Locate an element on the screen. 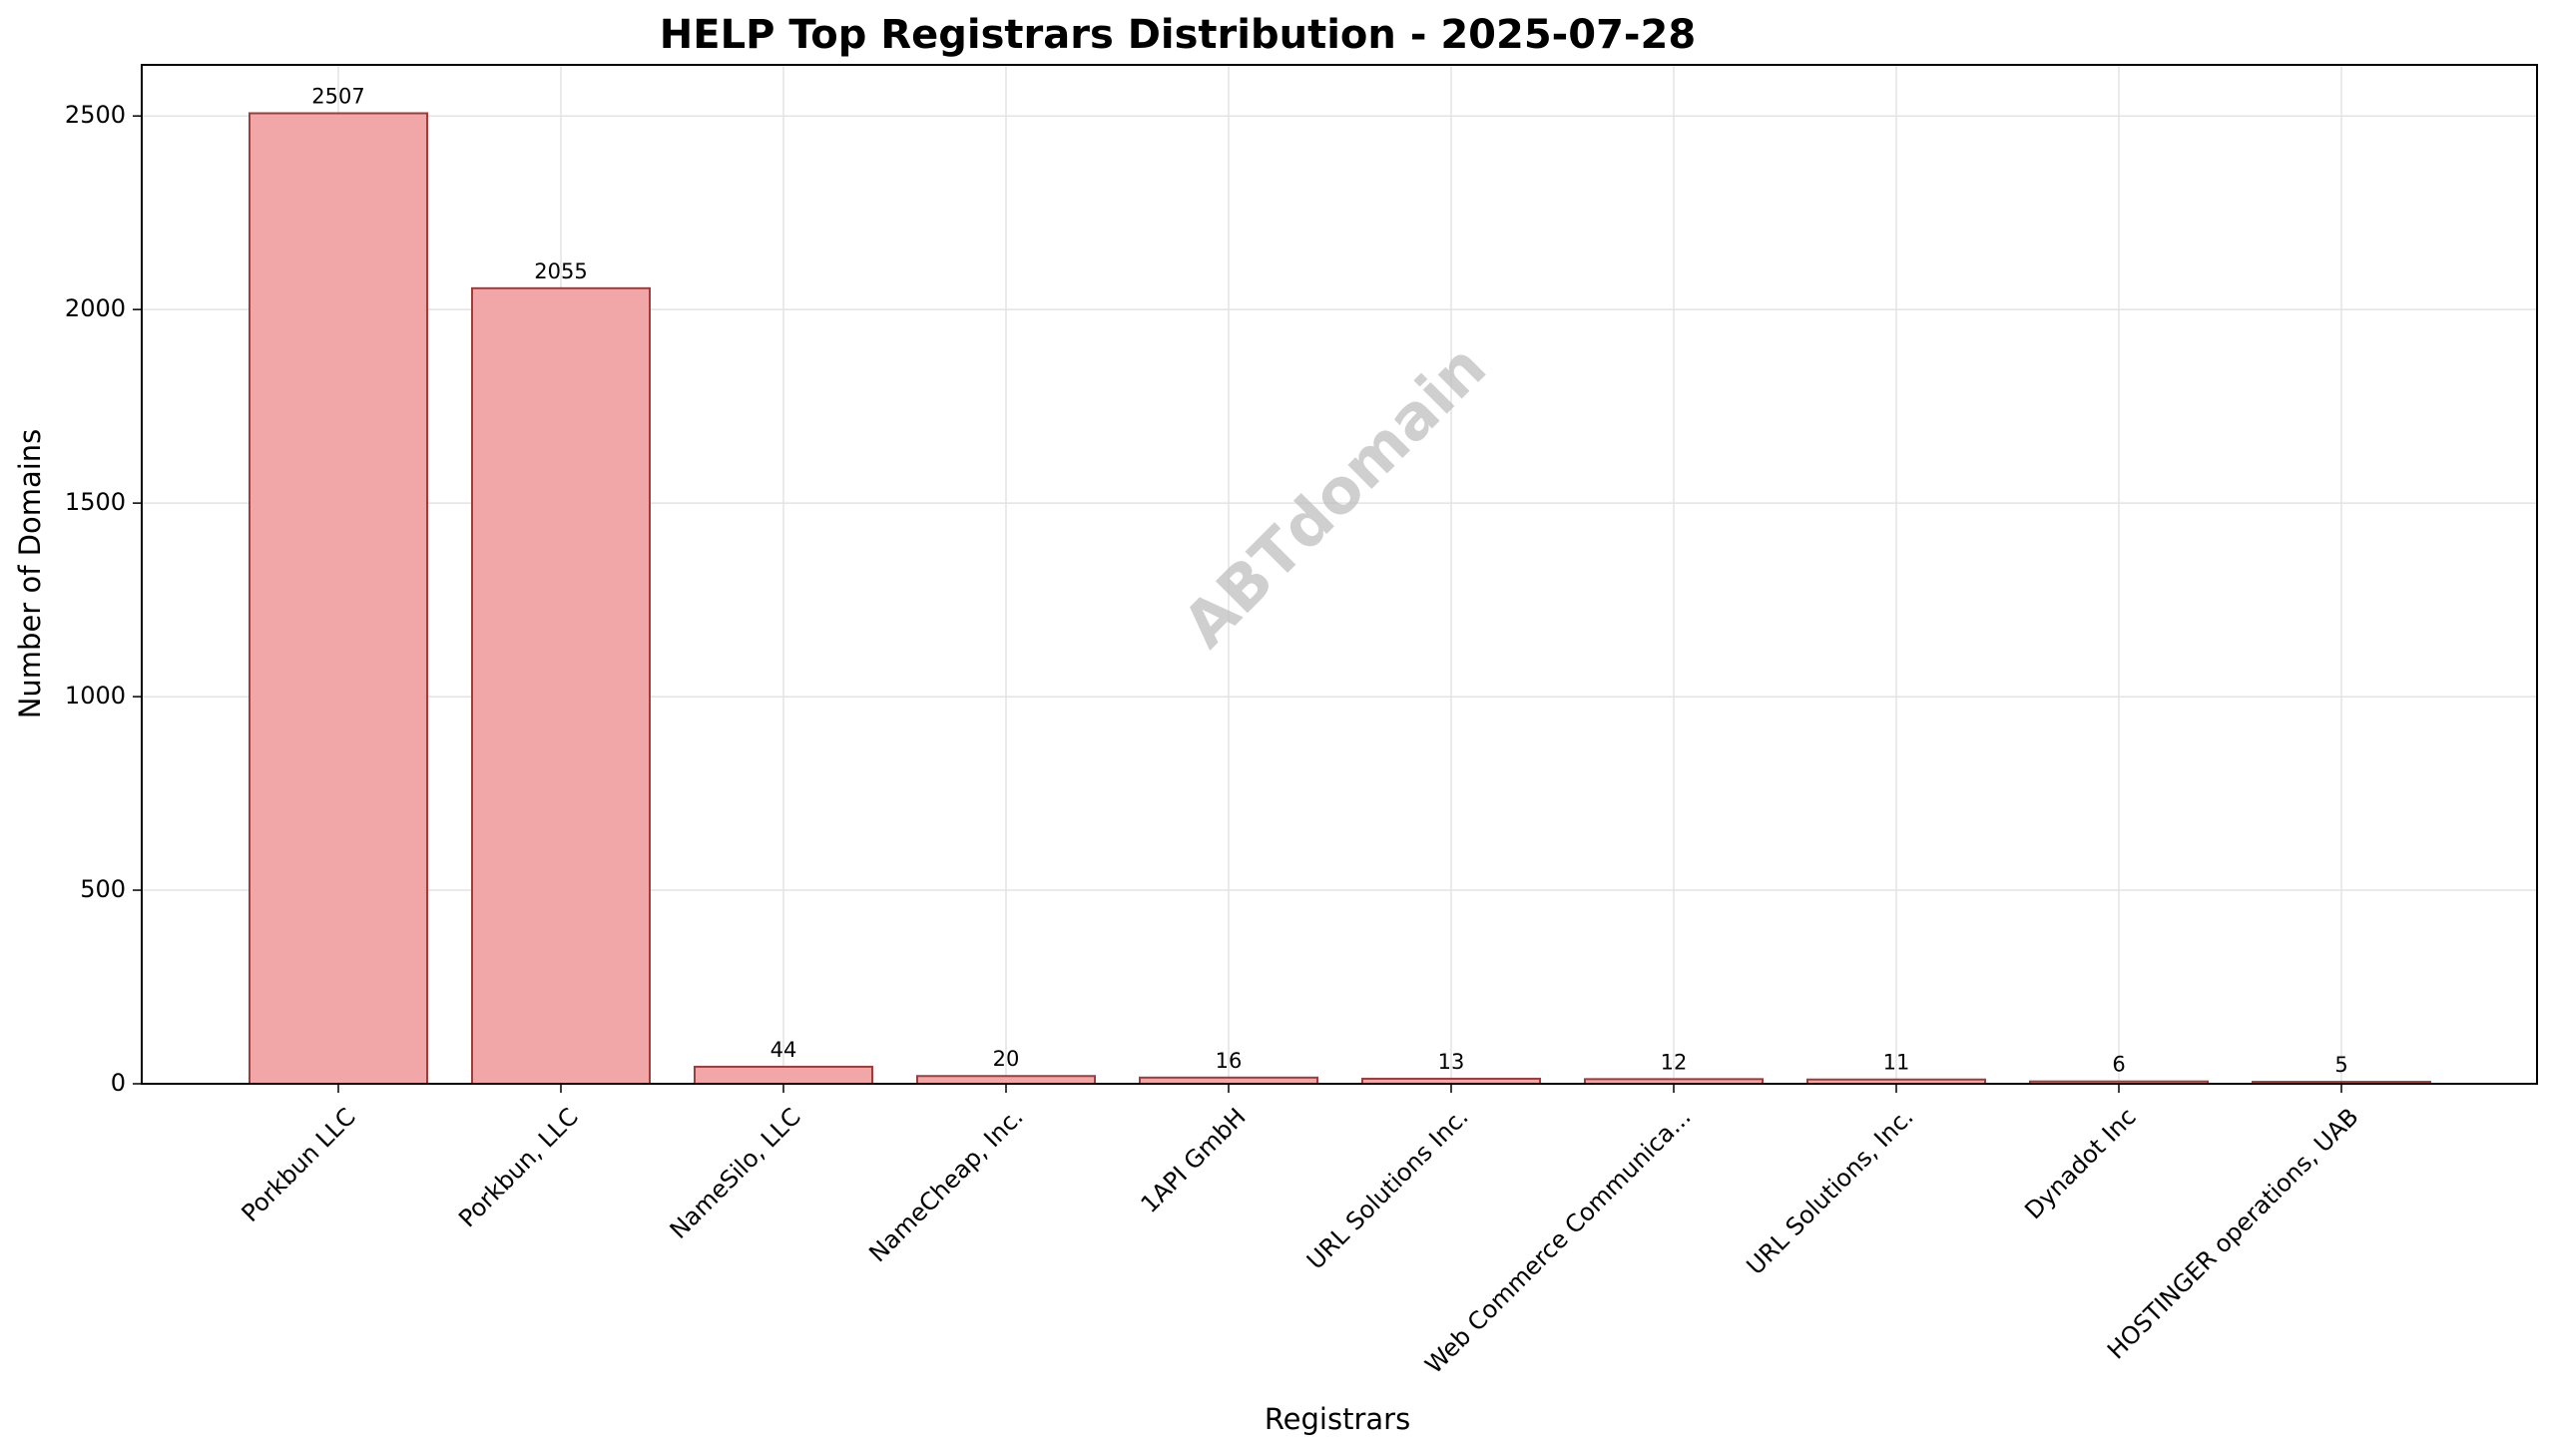  y-tick-label: 1500 is located at coordinates (95, 502).